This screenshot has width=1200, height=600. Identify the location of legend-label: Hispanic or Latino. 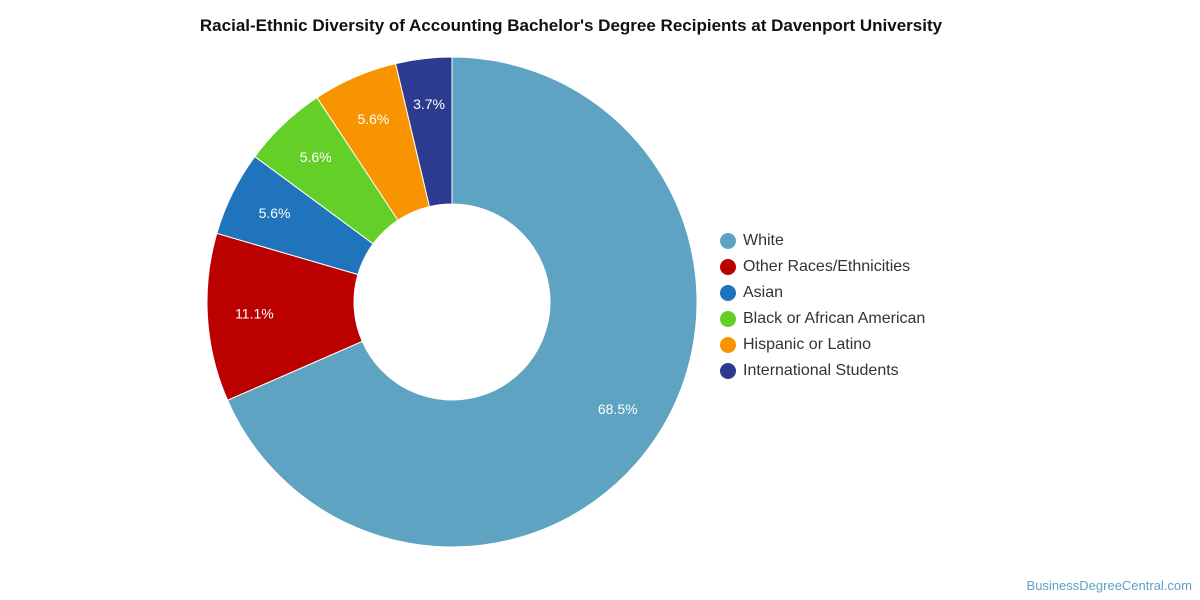
(807, 344).